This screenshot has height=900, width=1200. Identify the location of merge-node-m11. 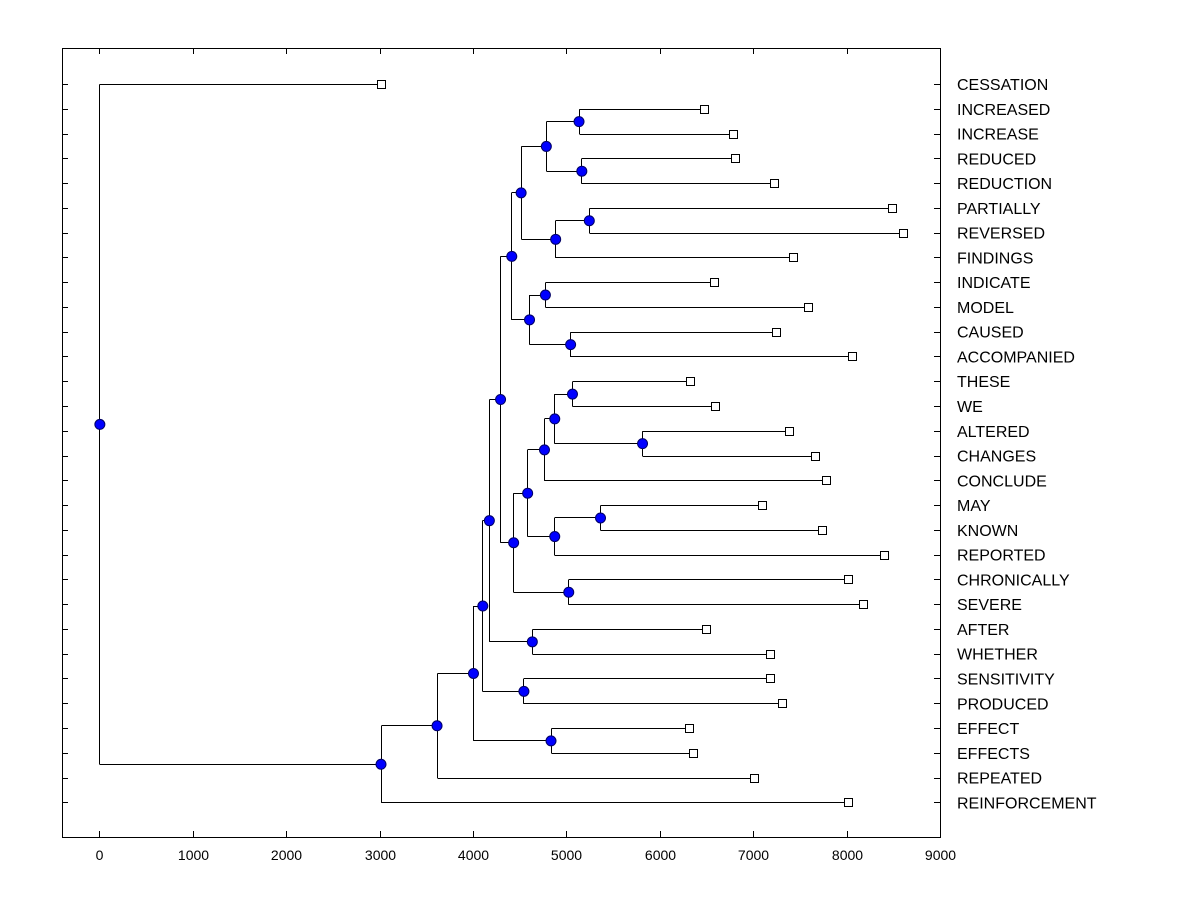
(572, 394).